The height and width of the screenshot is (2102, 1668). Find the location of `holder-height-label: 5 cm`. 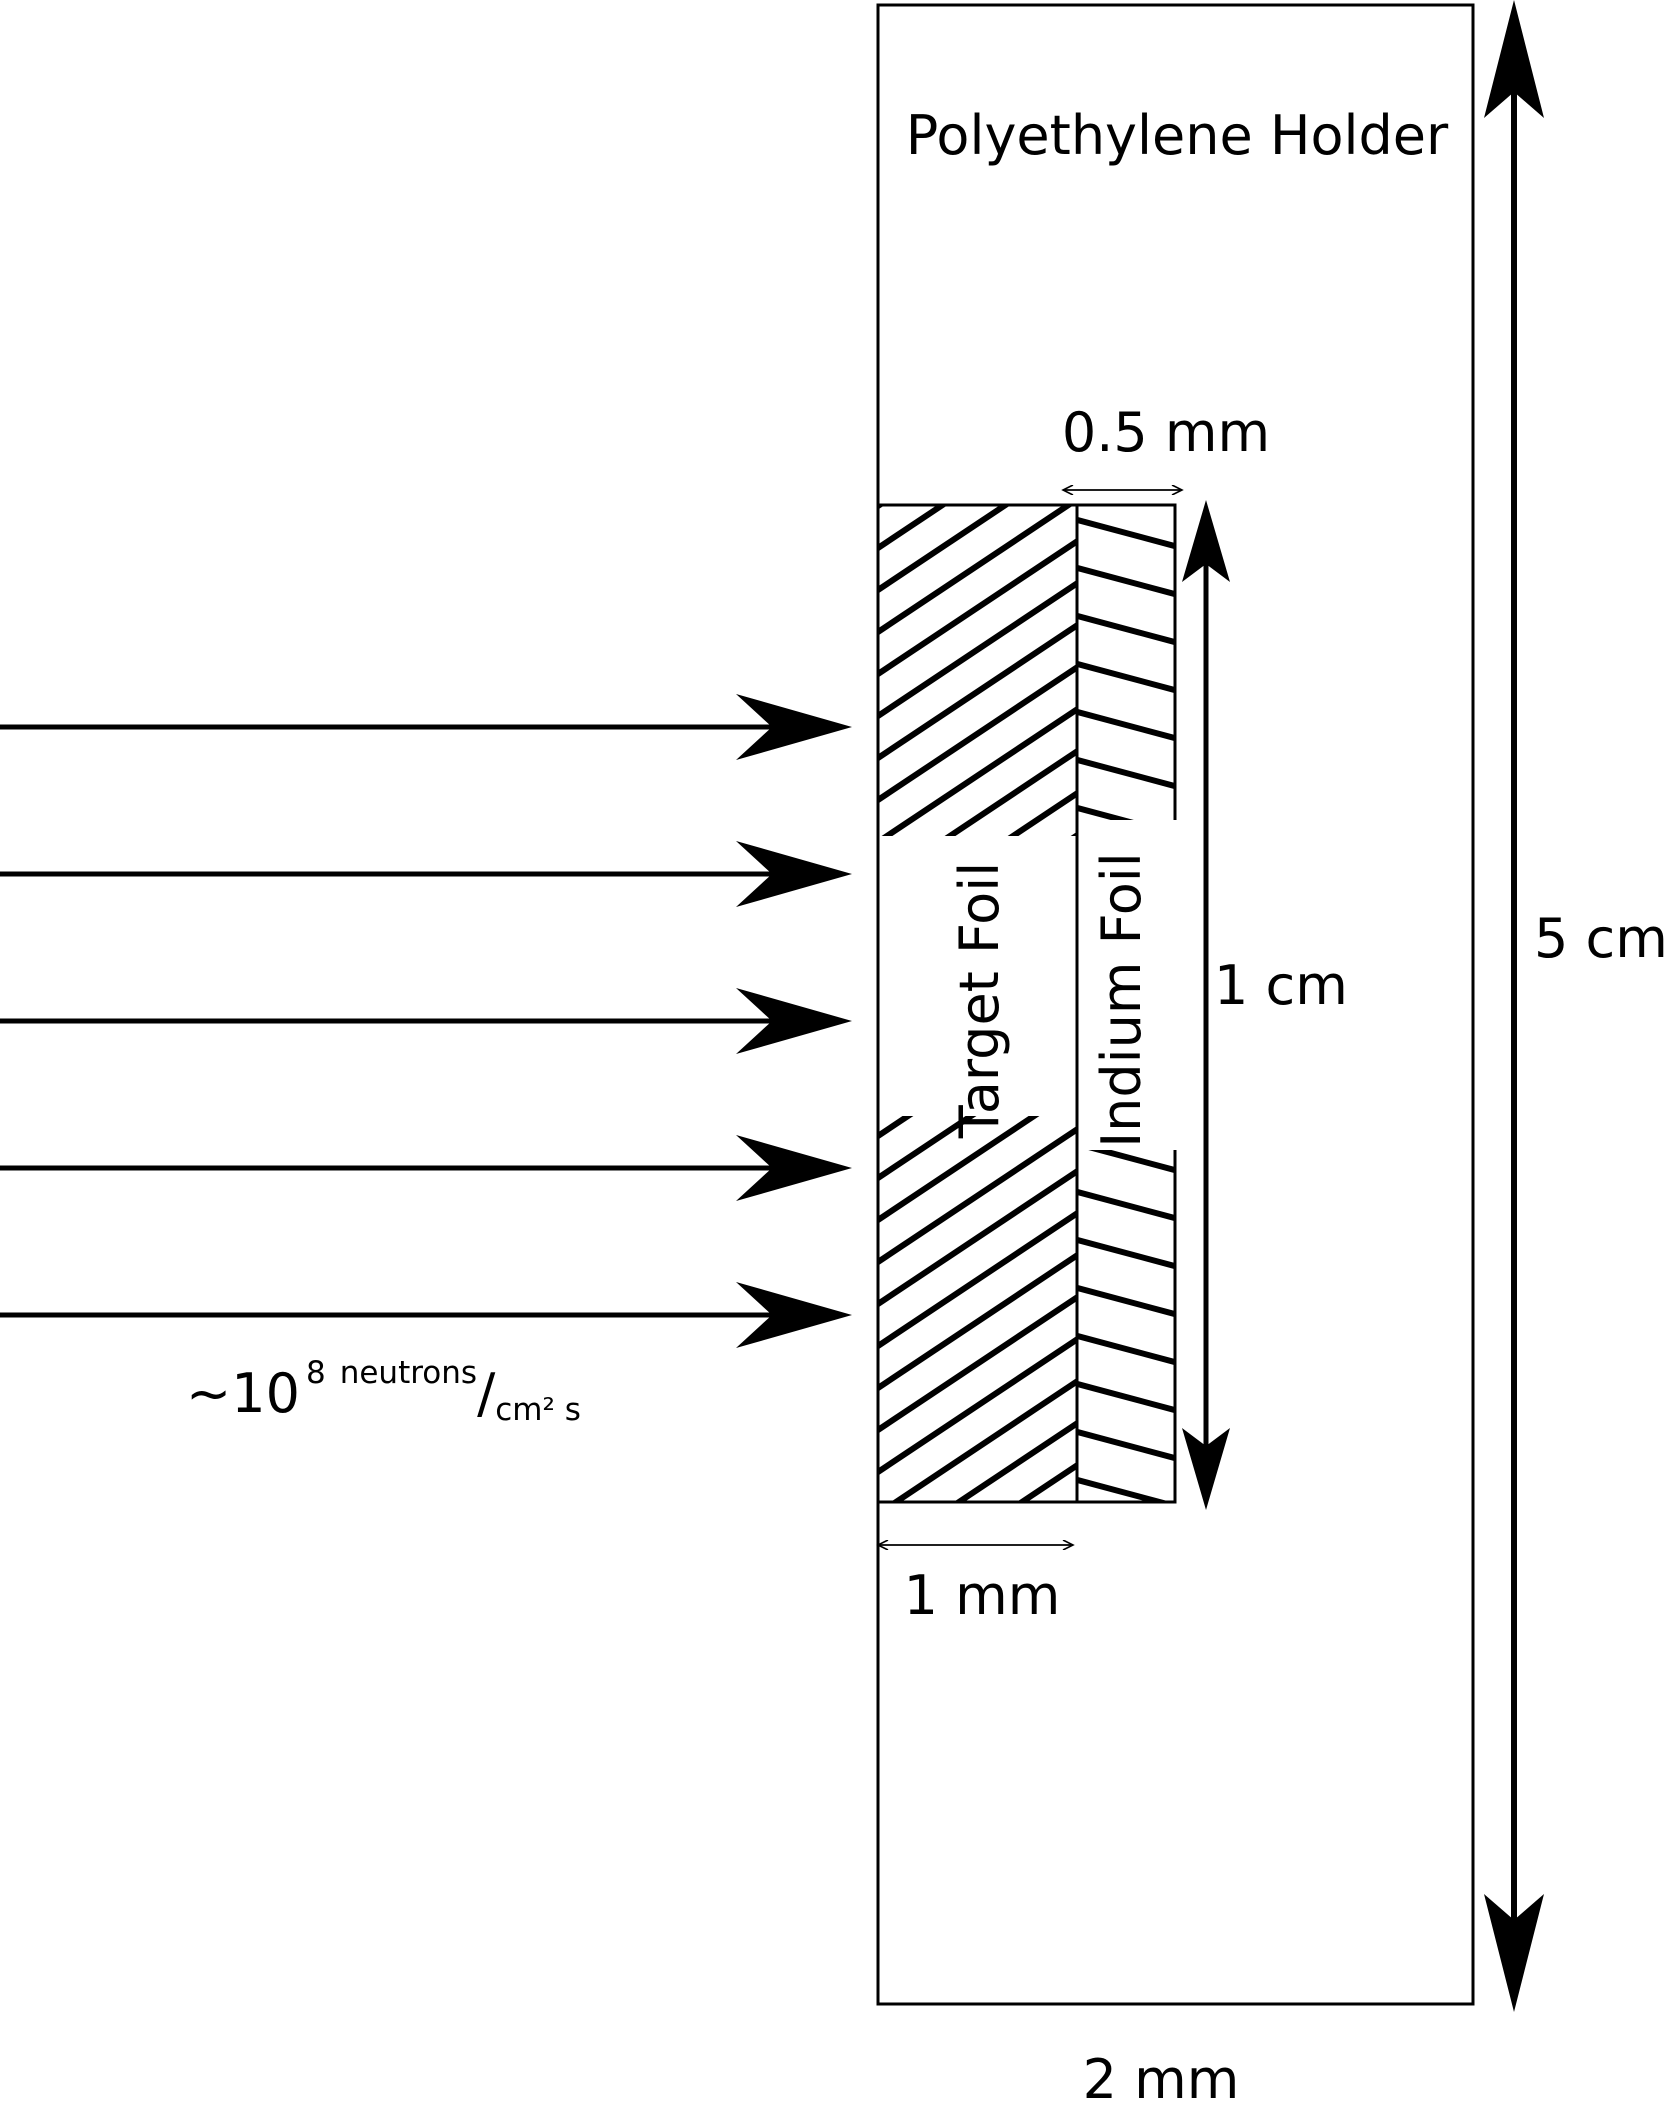

holder-height-label: 5 cm is located at coordinates (1601, 938).